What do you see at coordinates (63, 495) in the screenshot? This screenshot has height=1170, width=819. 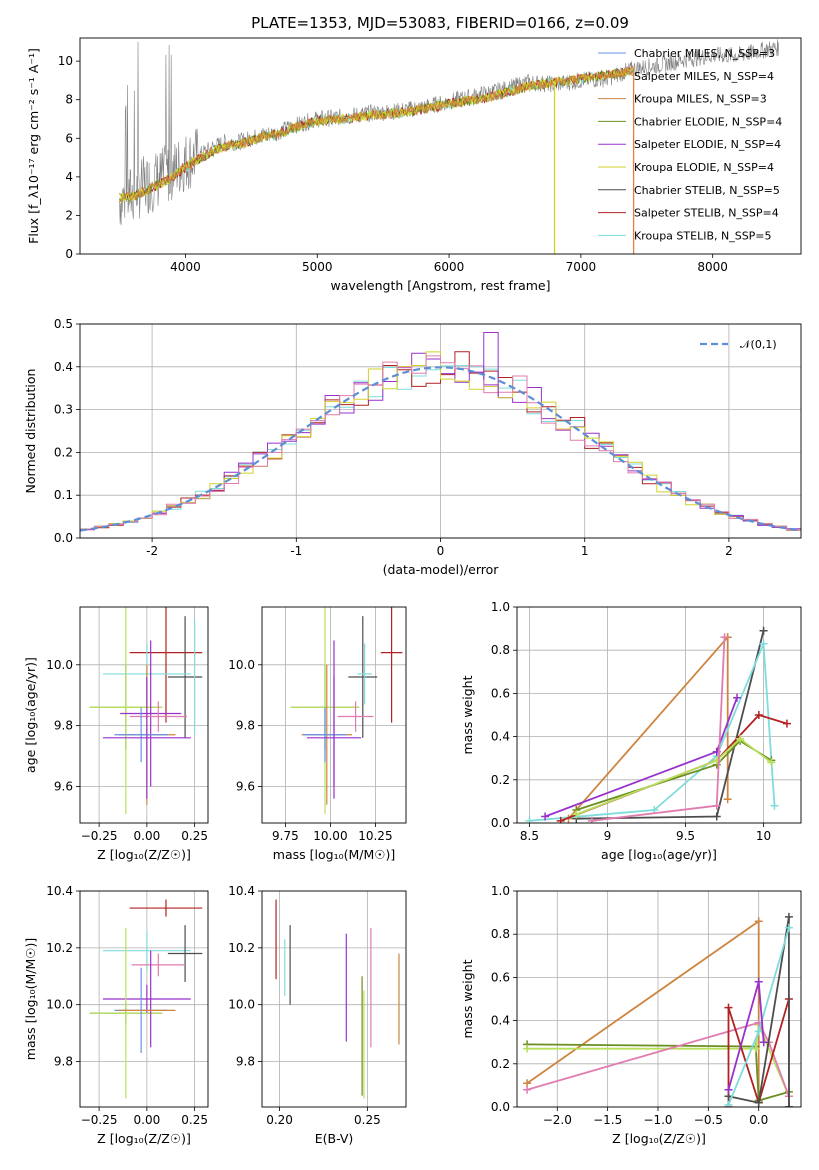 I see `y-tick-label: 0.1` at bounding box center [63, 495].